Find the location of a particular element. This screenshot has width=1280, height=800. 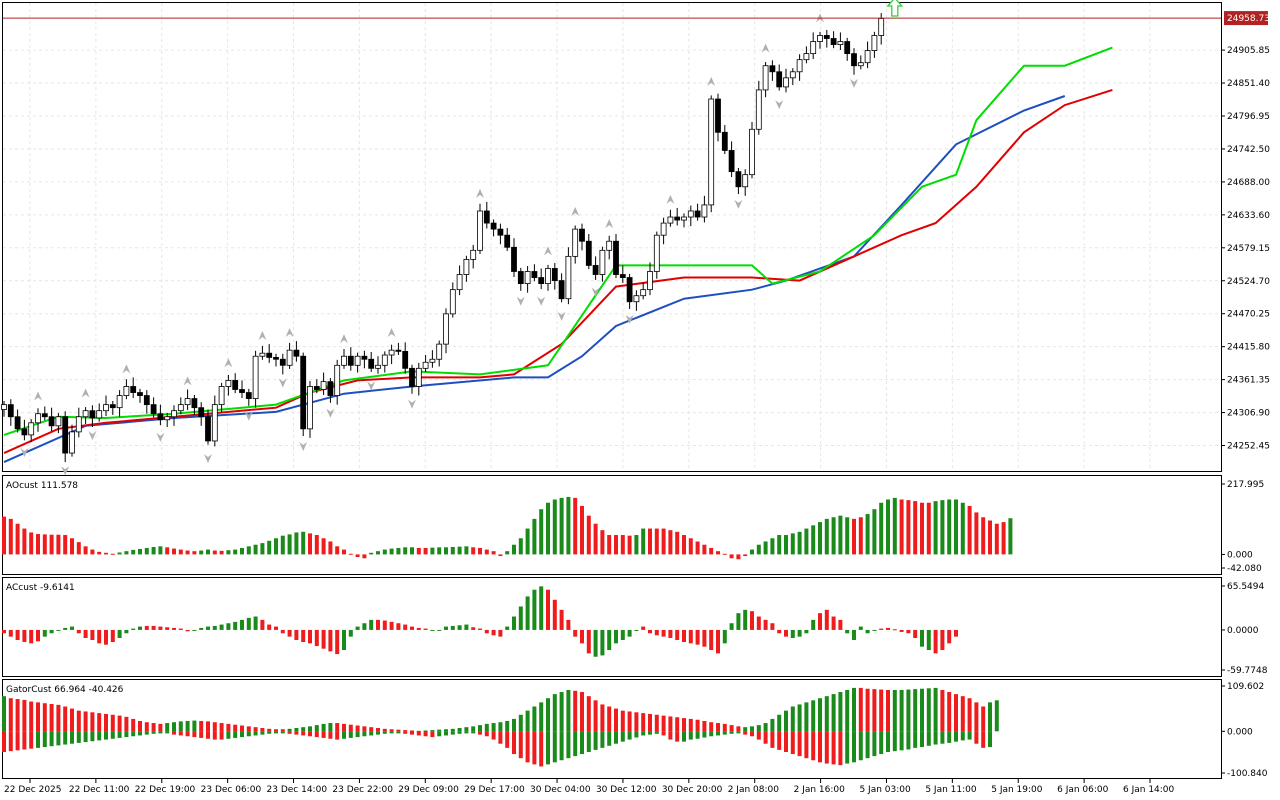

time-tick-label: 5 Jan 11:00 is located at coordinates (951, 790).